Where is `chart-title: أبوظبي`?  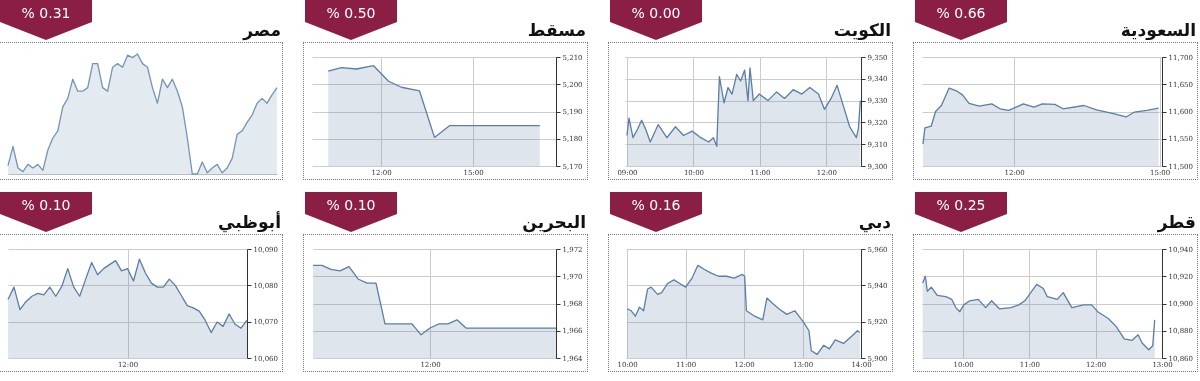
chart-title: أبوظبي is located at coordinates (249, 222).